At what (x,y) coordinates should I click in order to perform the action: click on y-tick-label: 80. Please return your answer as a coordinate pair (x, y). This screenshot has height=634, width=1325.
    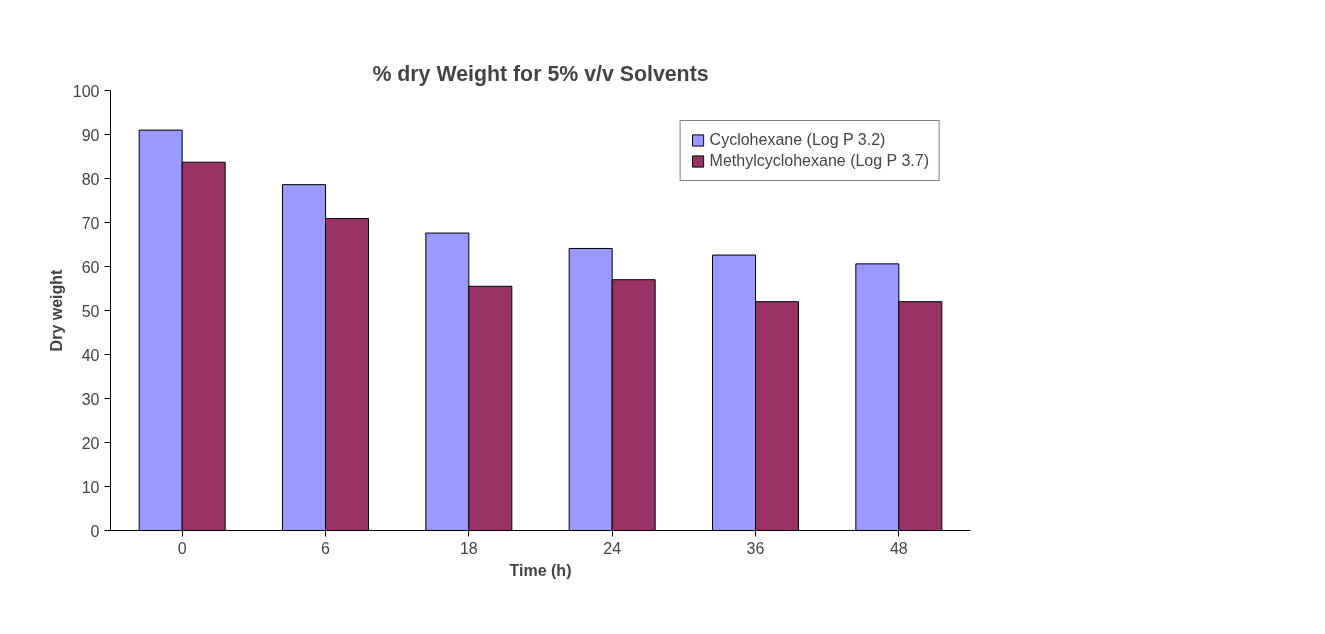
    Looking at the image, I should click on (90, 179).